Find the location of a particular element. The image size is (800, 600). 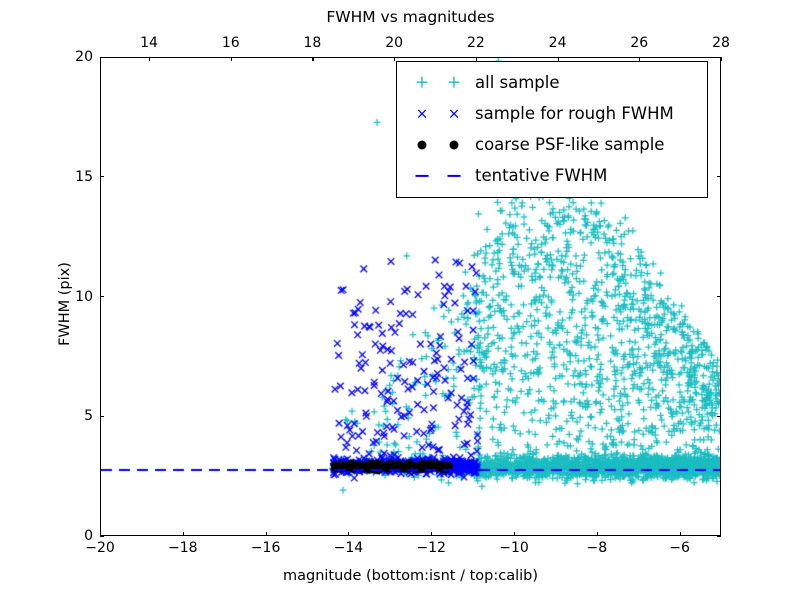

legend-marker-psf-like is located at coordinates (438, 145).